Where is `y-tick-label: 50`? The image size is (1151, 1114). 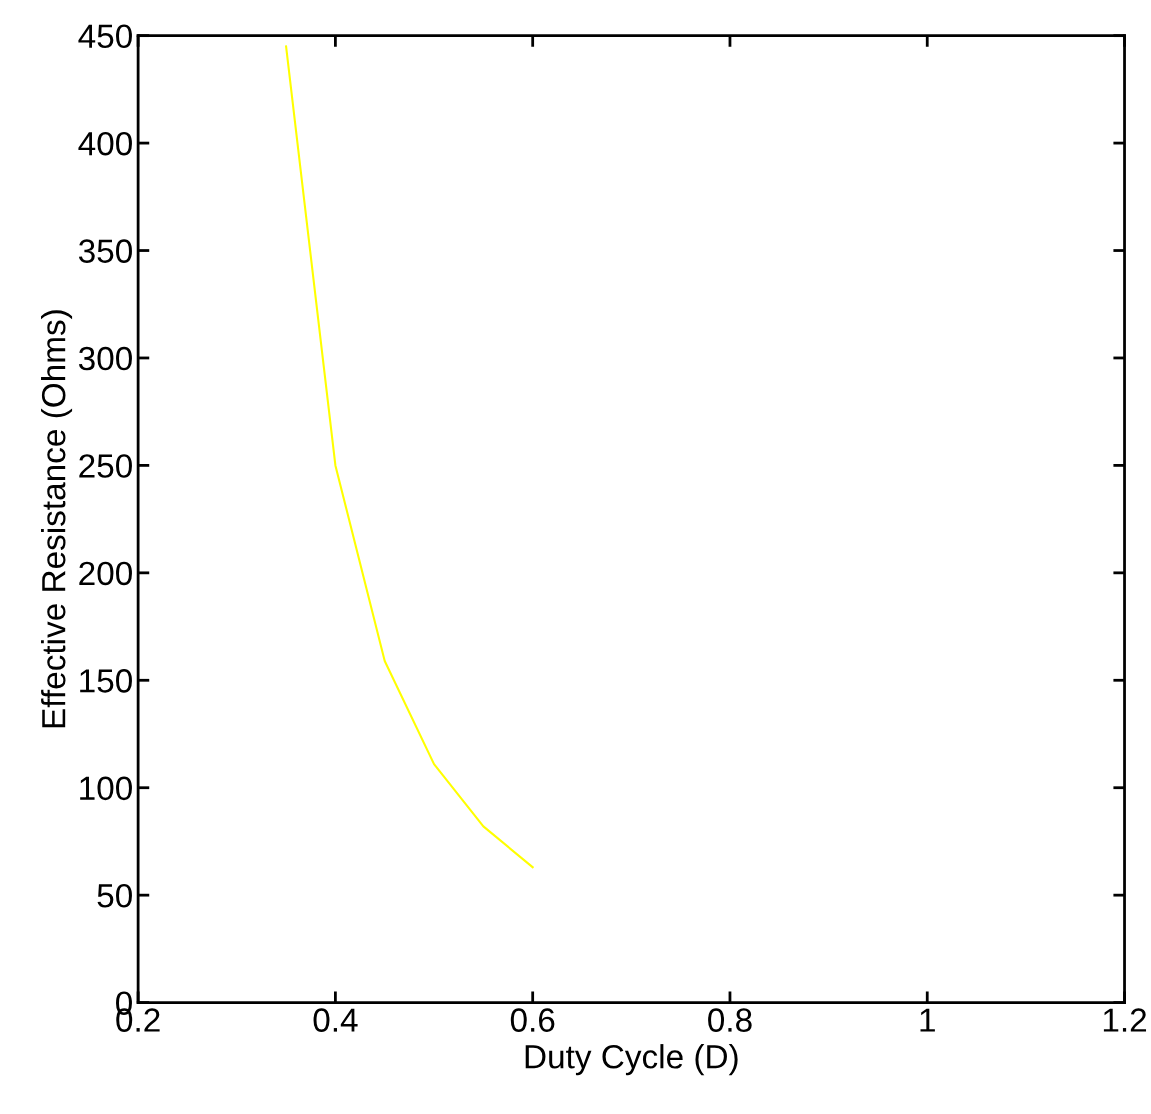
y-tick-label: 50 is located at coordinates (114, 895).